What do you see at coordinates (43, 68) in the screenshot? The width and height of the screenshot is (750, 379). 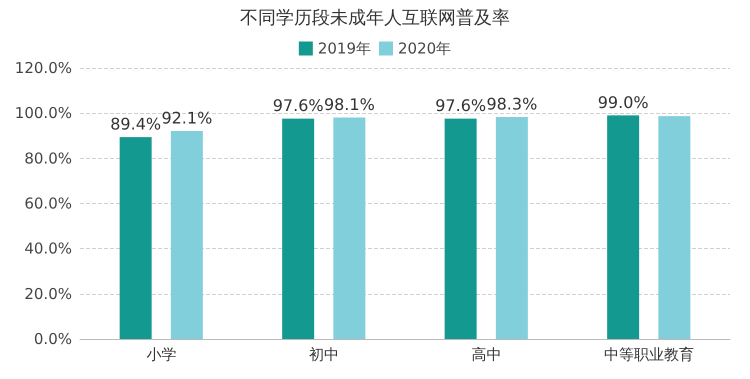 I see `y-tick-label: 120.0%` at bounding box center [43, 68].